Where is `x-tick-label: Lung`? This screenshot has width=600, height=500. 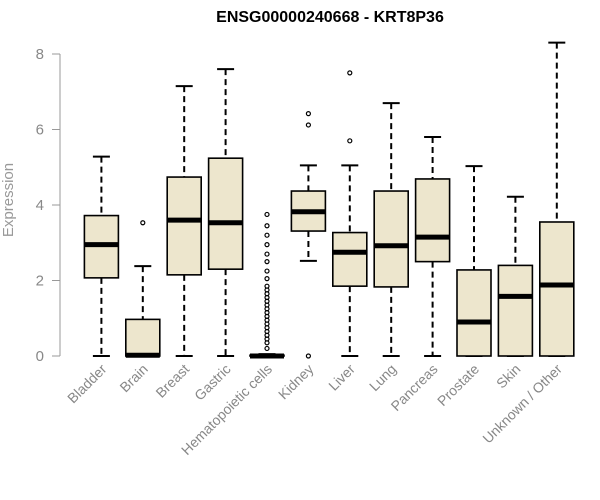
x-tick-label: Lung is located at coordinates (382, 377).